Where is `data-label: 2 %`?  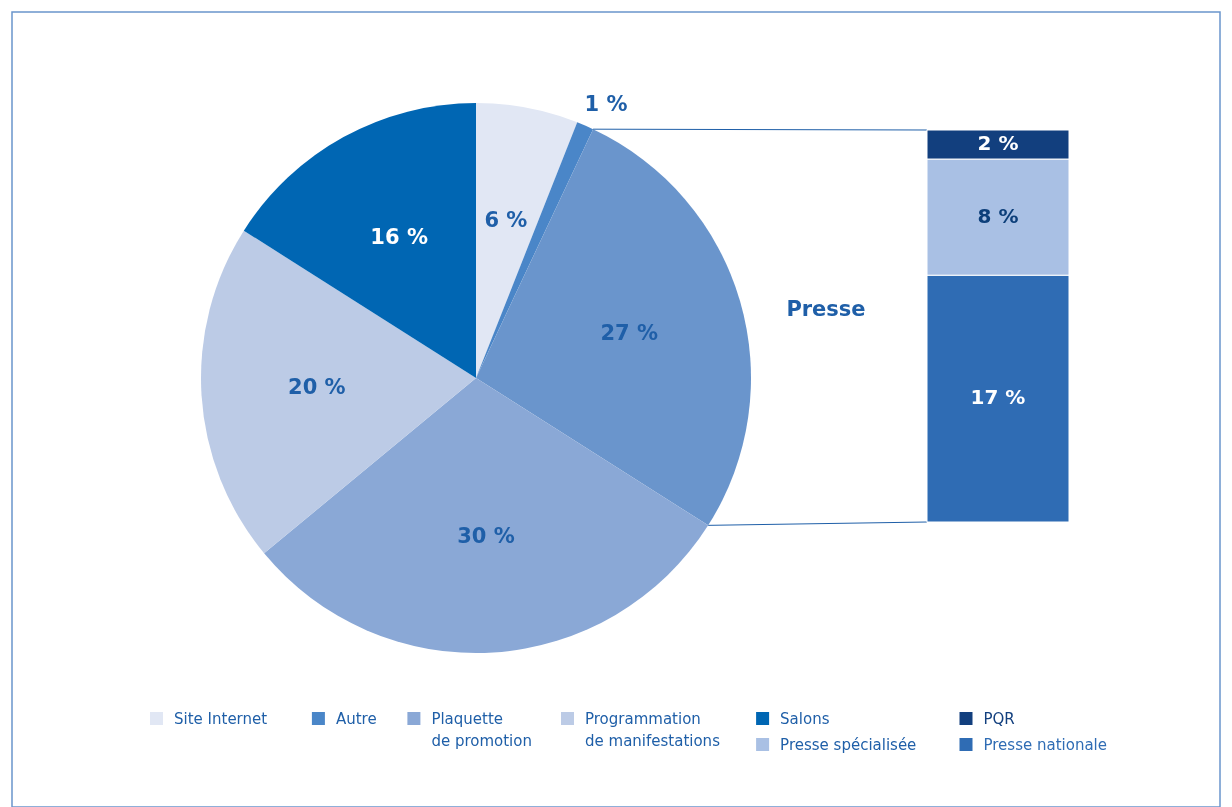 data-label: 2 % is located at coordinates (998, 143).